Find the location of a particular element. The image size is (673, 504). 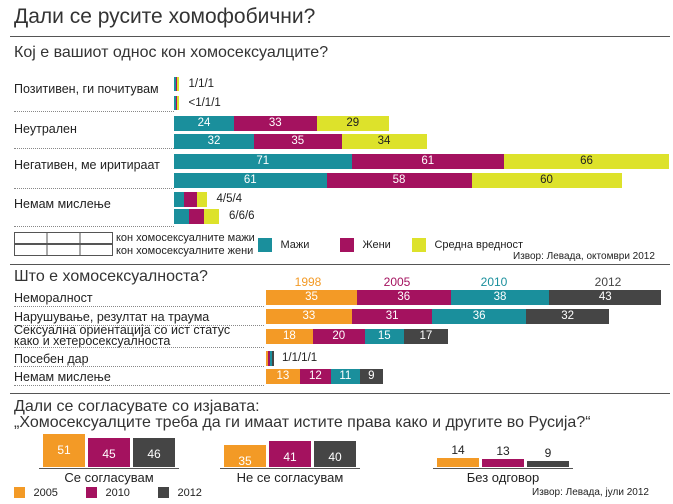

year-header: 1998 is located at coordinates (308, 282).